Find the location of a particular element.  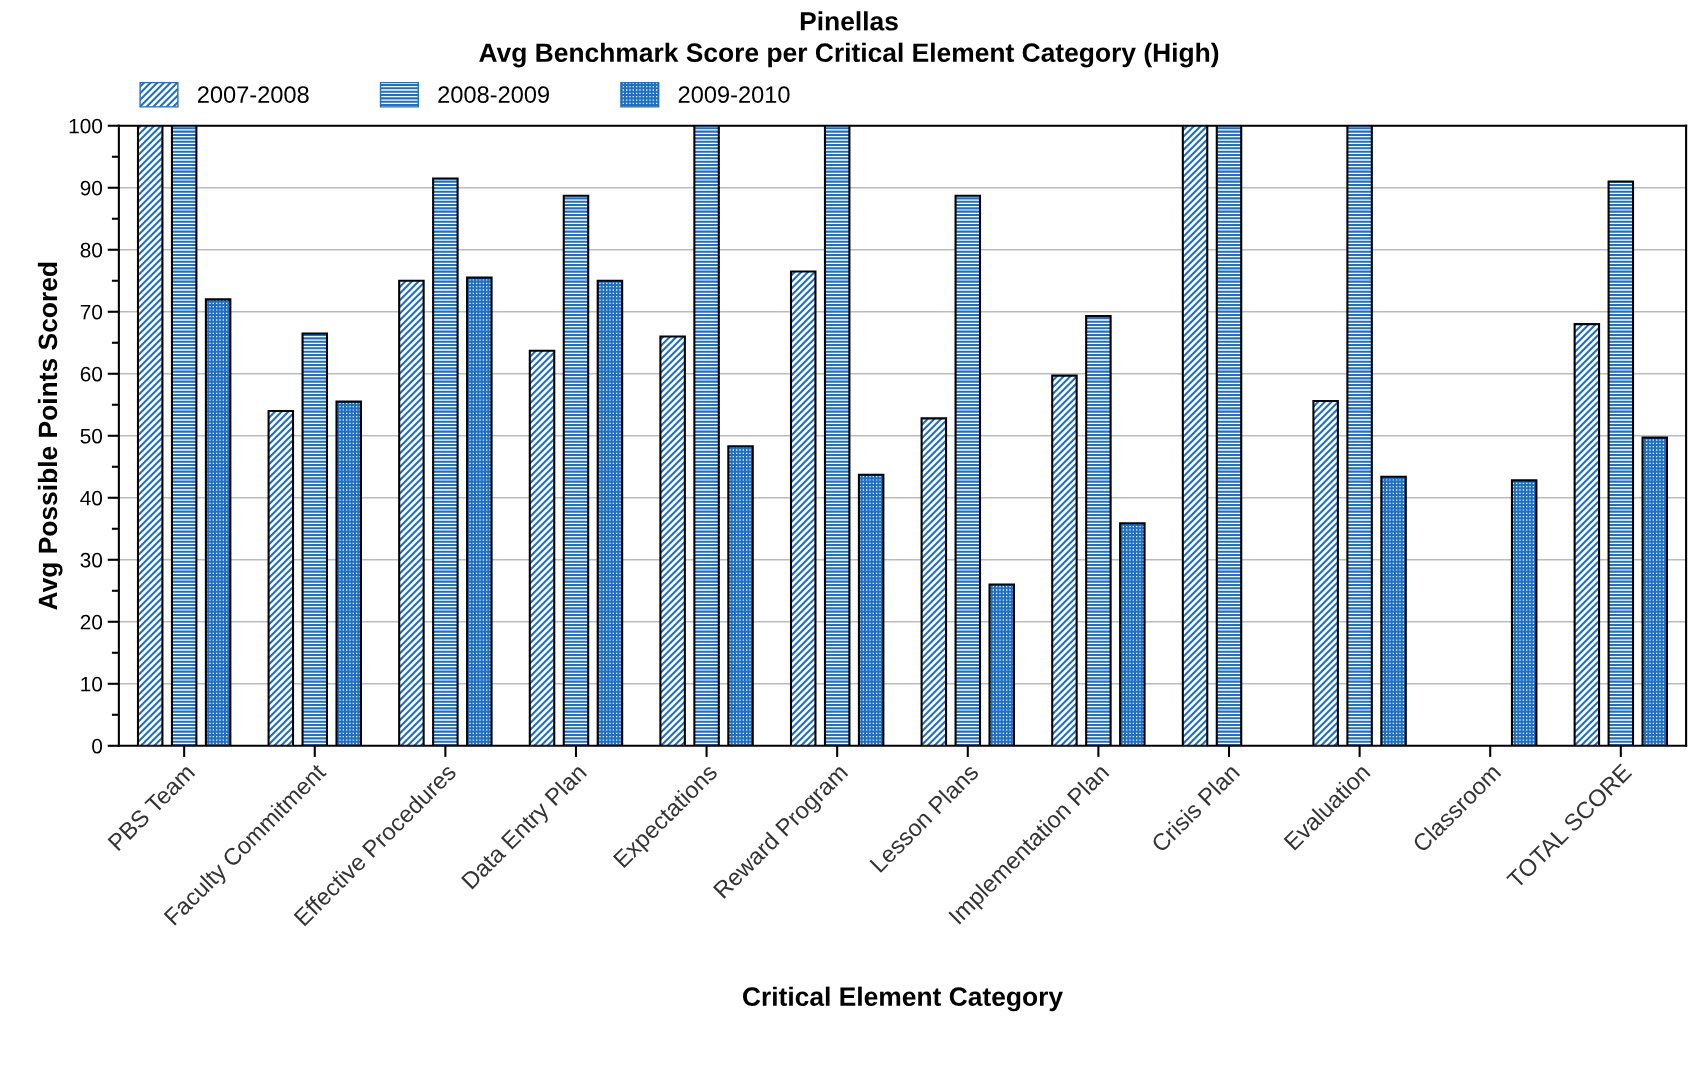

y-tick-label: 30 is located at coordinates (91, 560).